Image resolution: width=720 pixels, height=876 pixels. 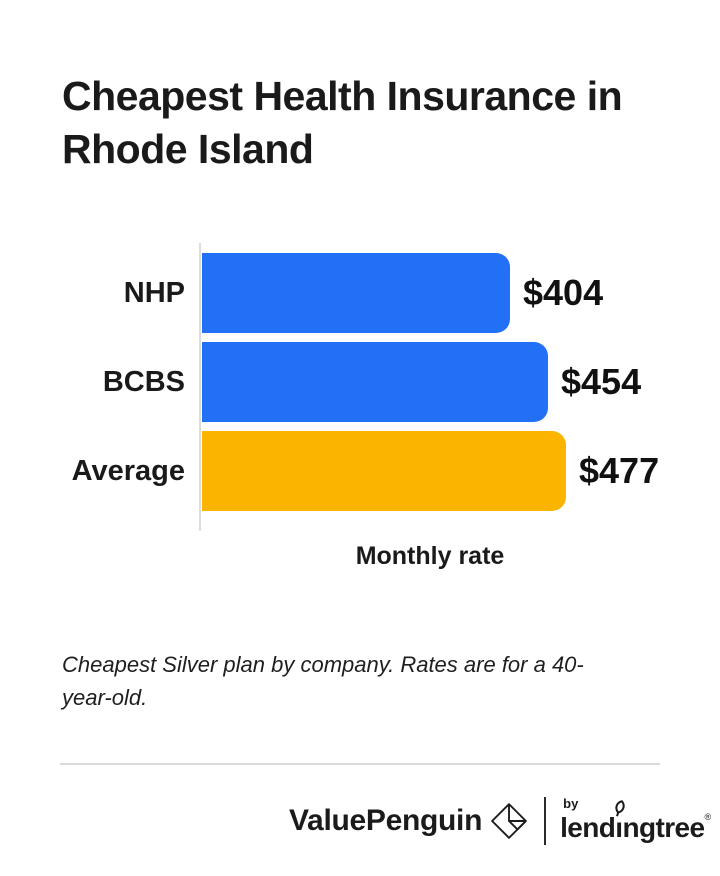 I want to click on chart-row-bcbs: BCBS $454, so click(x=360, y=382).